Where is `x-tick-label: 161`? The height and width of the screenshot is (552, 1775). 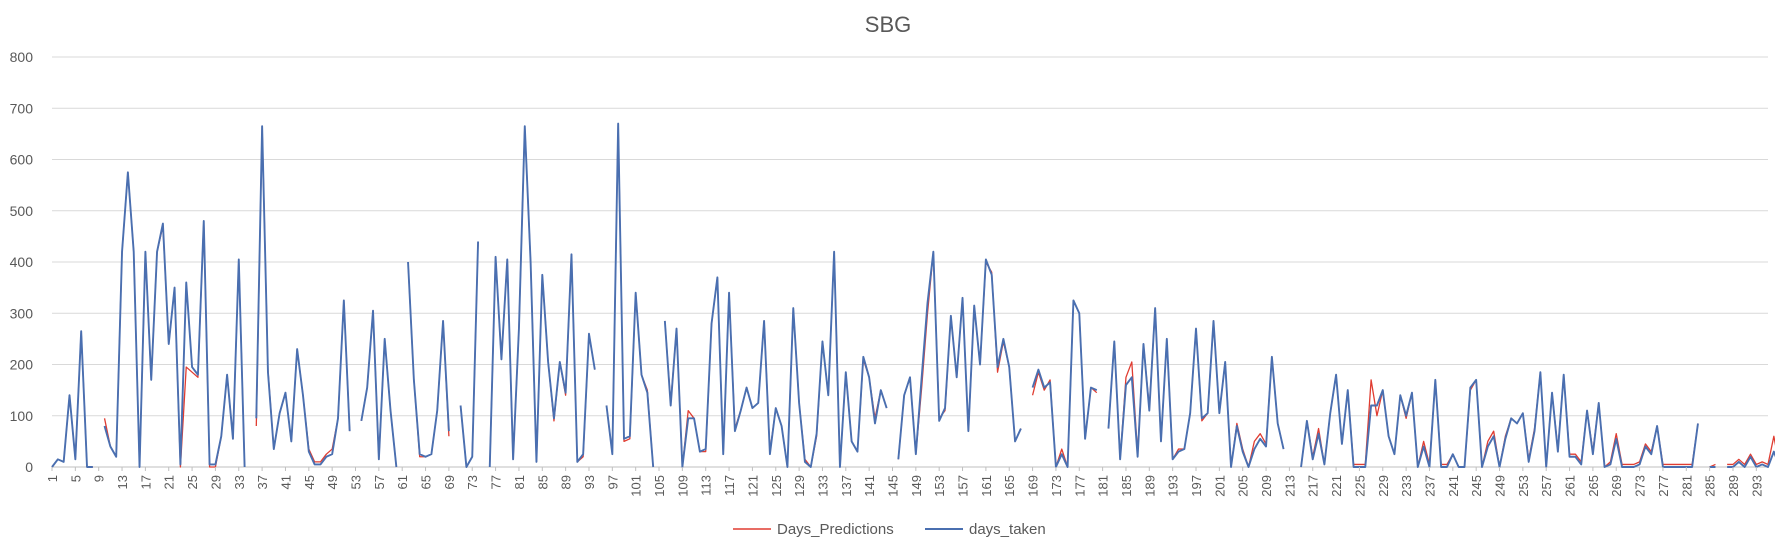
x-tick-label: 161 is located at coordinates (986, 486).